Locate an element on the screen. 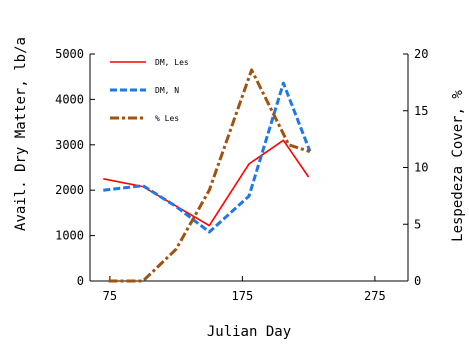 Image resolution: width=469 pixels, height=344 pixels. x-axis-title: Julian Day is located at coordinates (249, 332).